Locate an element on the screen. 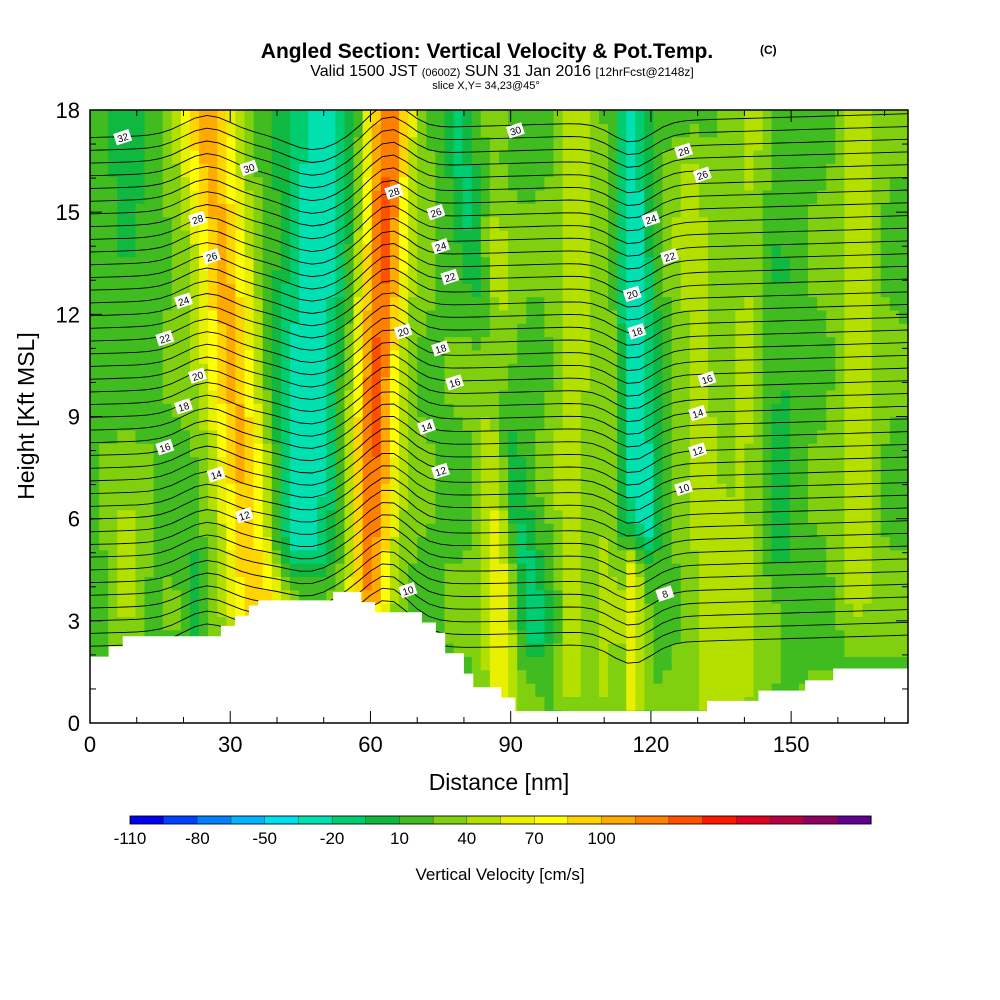 Image resolution: width=1000 pixels, height=1000 pixels. colorbar-swatch is located at coordinates (618, 820).